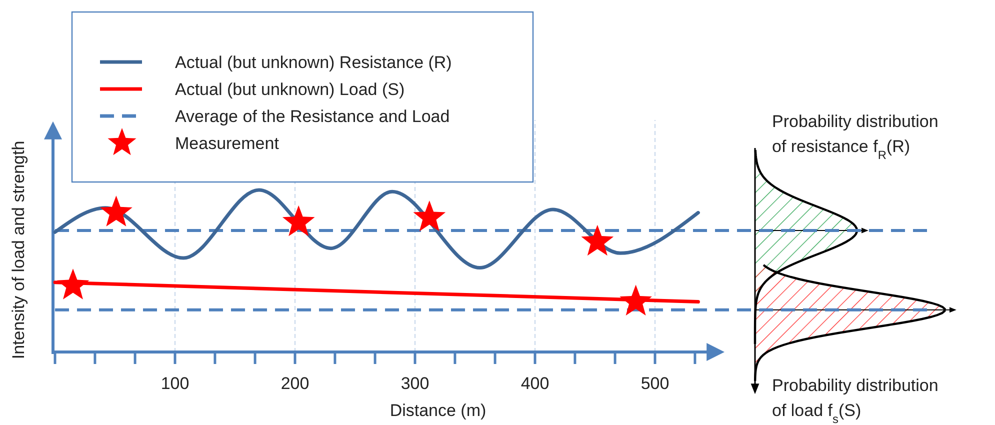 The width and height of the screenshot is (995, 425). I want to click on y-axis-title: Intensity of load and strength, so click(18, 250).